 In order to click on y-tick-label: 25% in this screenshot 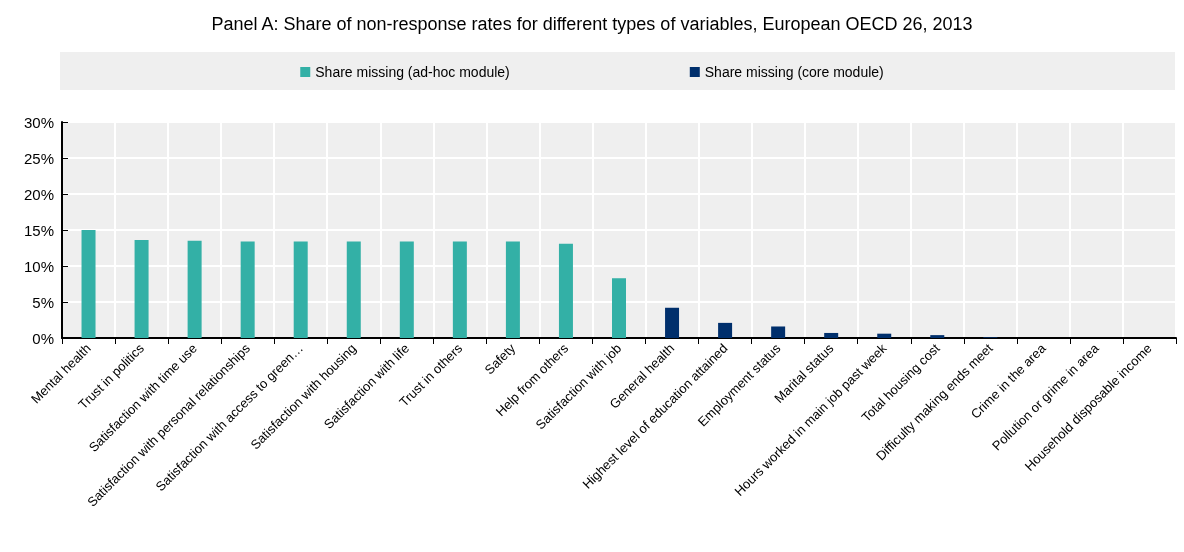, I will do `click(38, 158)`.